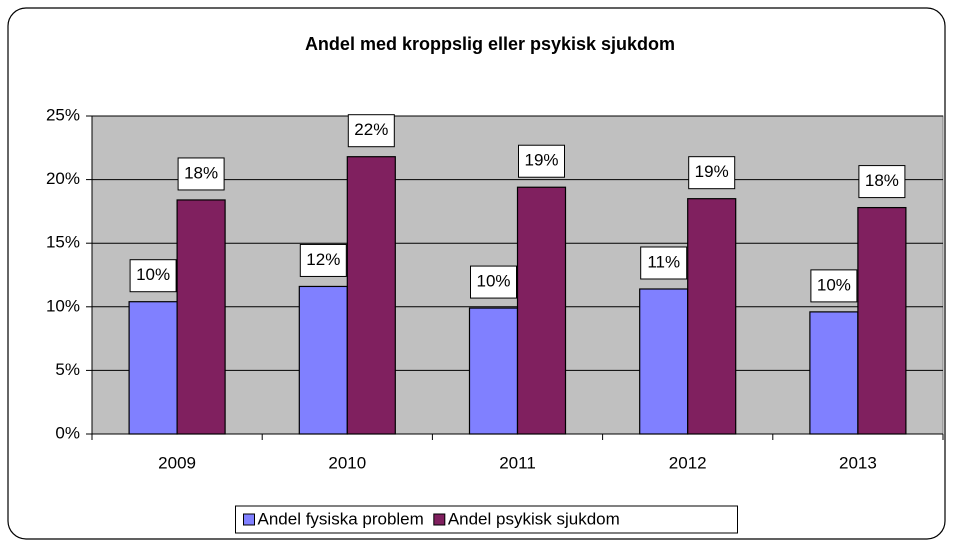 The width and height of the screenshot is (953, 544). What do you see at coordinates (688, 462) in the screenshot?
I see `x-tick-label: 2012` at bounding box center [688, 462].